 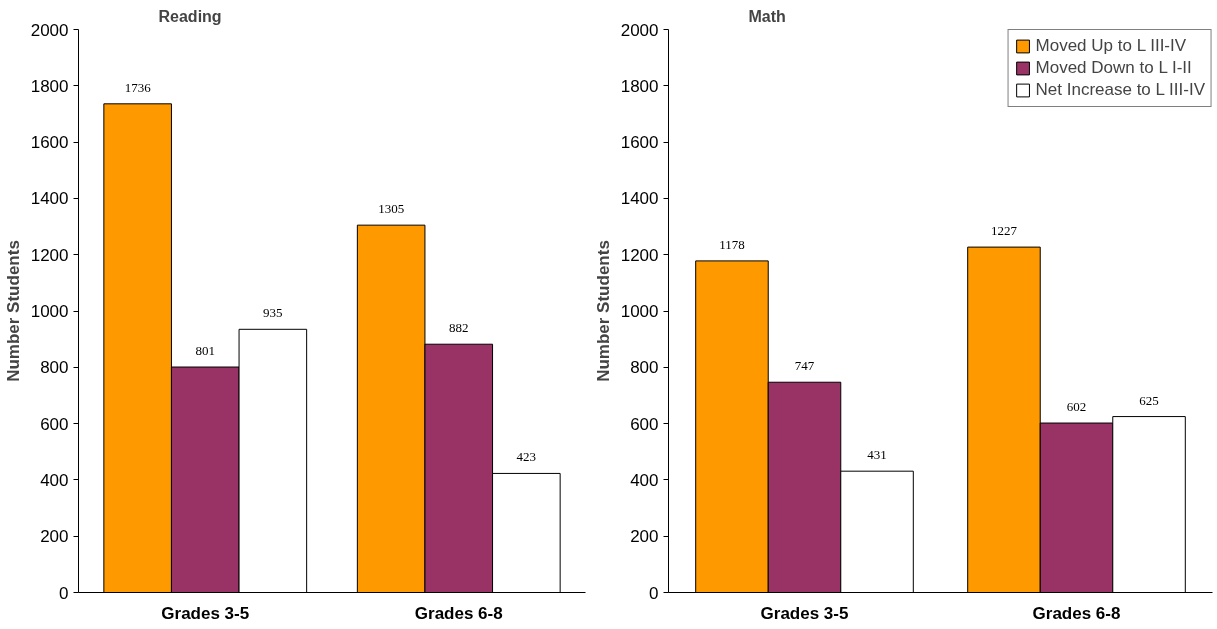 What do you see at coordinates (1149, 400) in the screenshot?
I see `data-label: 625` at bounding box center [1149, 400].